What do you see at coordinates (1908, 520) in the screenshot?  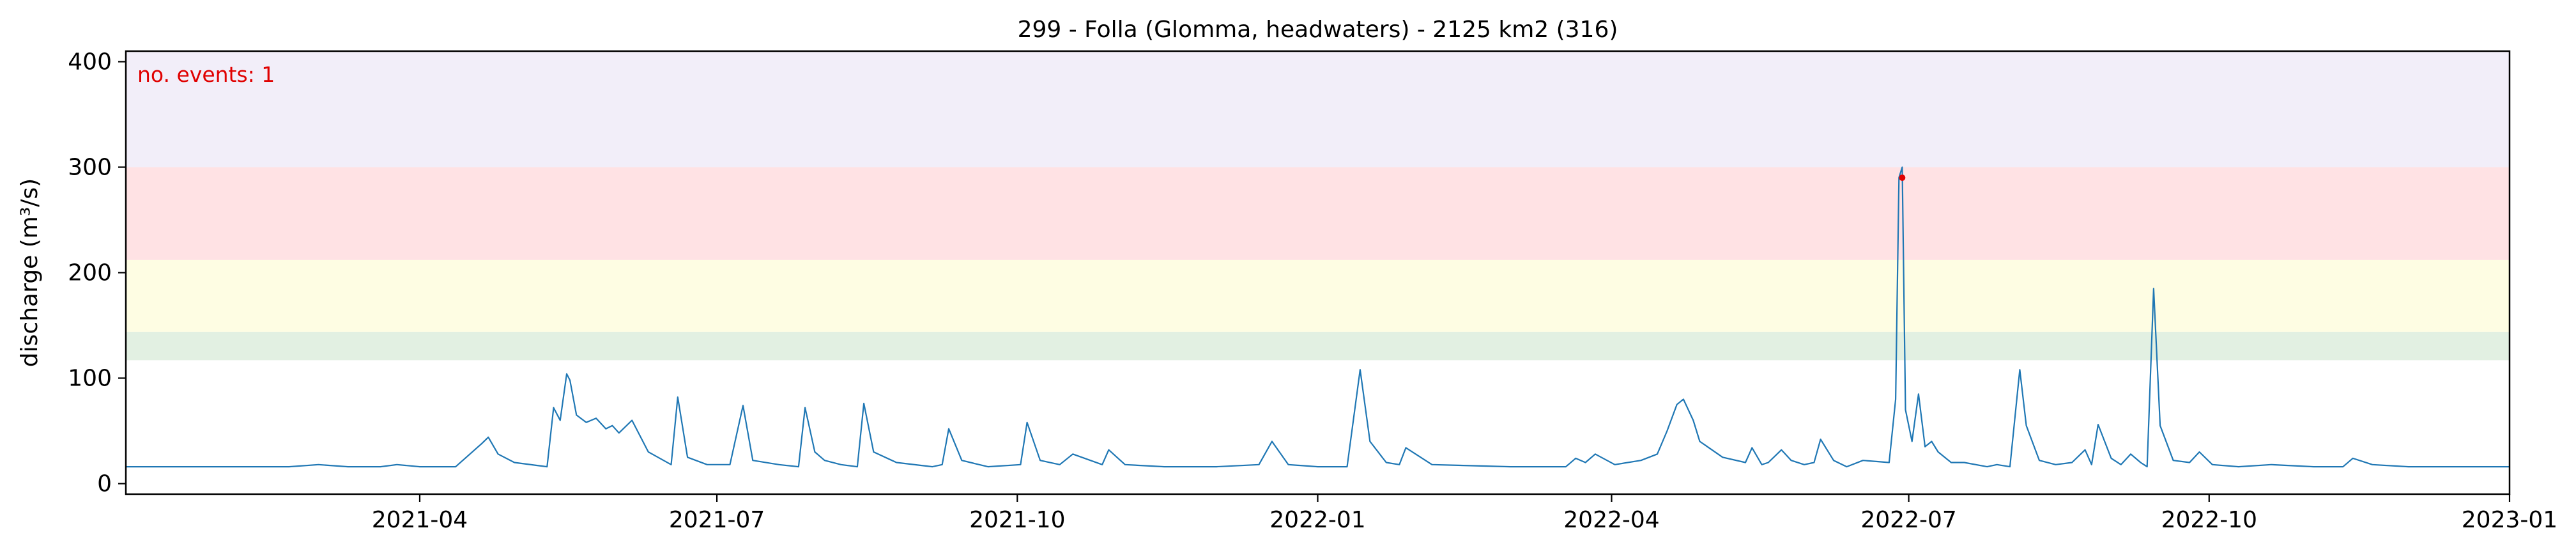 I see `x-tick-label: 2022-07` at bounding box center [1908, 520].